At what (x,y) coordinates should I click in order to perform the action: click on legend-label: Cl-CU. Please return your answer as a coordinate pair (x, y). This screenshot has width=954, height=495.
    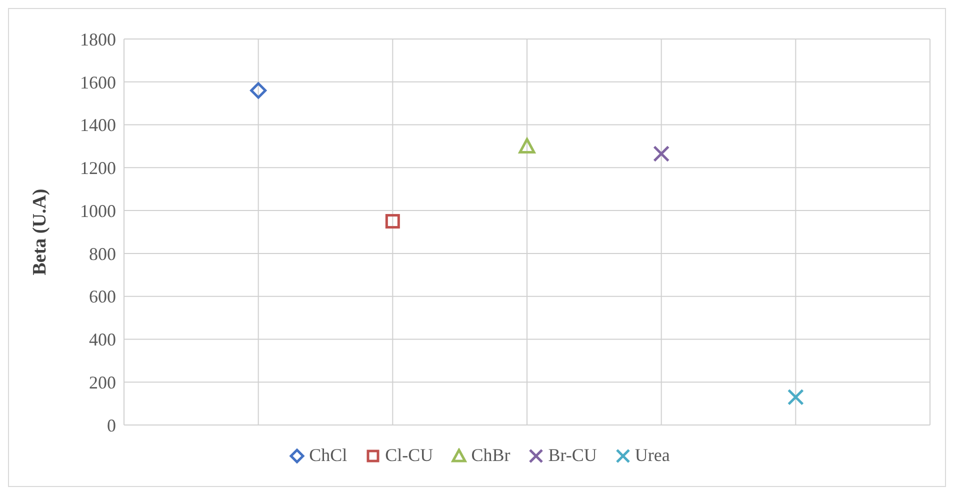
    Looking at the image, I should click on (409, 455).